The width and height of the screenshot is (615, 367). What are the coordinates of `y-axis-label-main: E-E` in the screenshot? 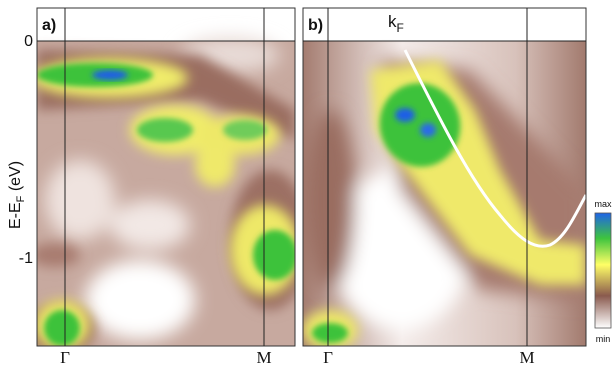 It's located at (15, 215).